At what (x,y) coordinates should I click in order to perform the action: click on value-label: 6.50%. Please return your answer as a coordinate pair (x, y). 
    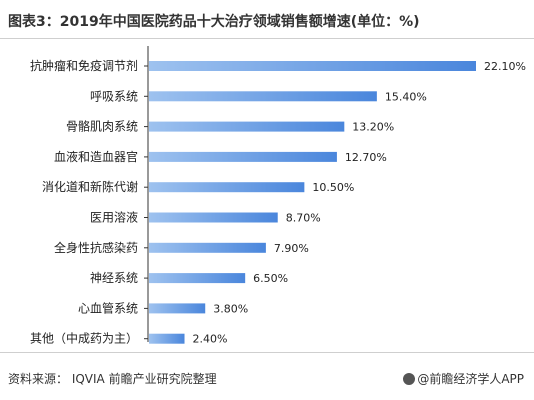
    Looking at the image, I should click on (270, 278).